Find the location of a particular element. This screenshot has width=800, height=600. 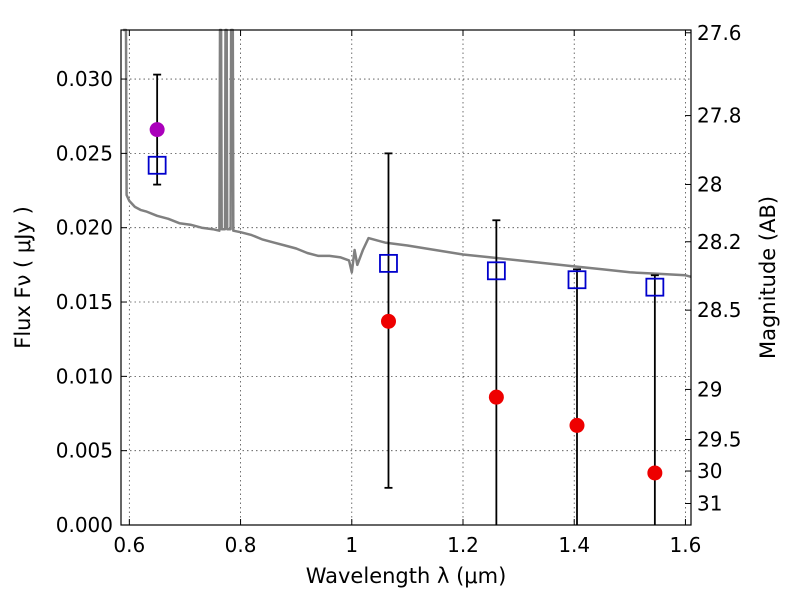

y-tick-label: 0.025 is located at coordinates (84, 153).